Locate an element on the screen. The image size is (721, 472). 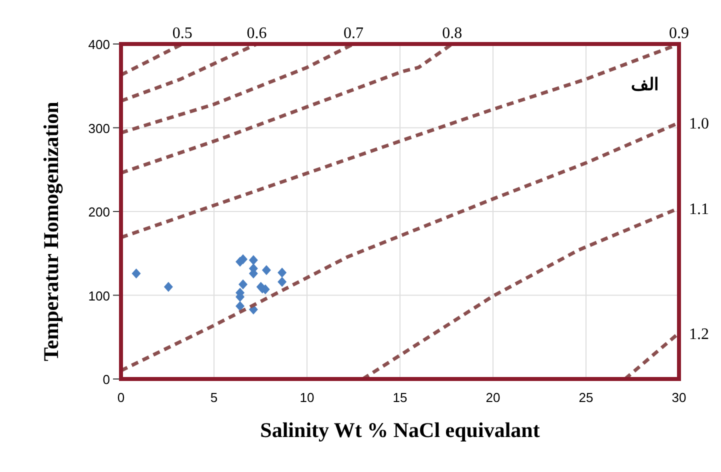
y-tick-label: 200 is located at coordinates (99, 212).